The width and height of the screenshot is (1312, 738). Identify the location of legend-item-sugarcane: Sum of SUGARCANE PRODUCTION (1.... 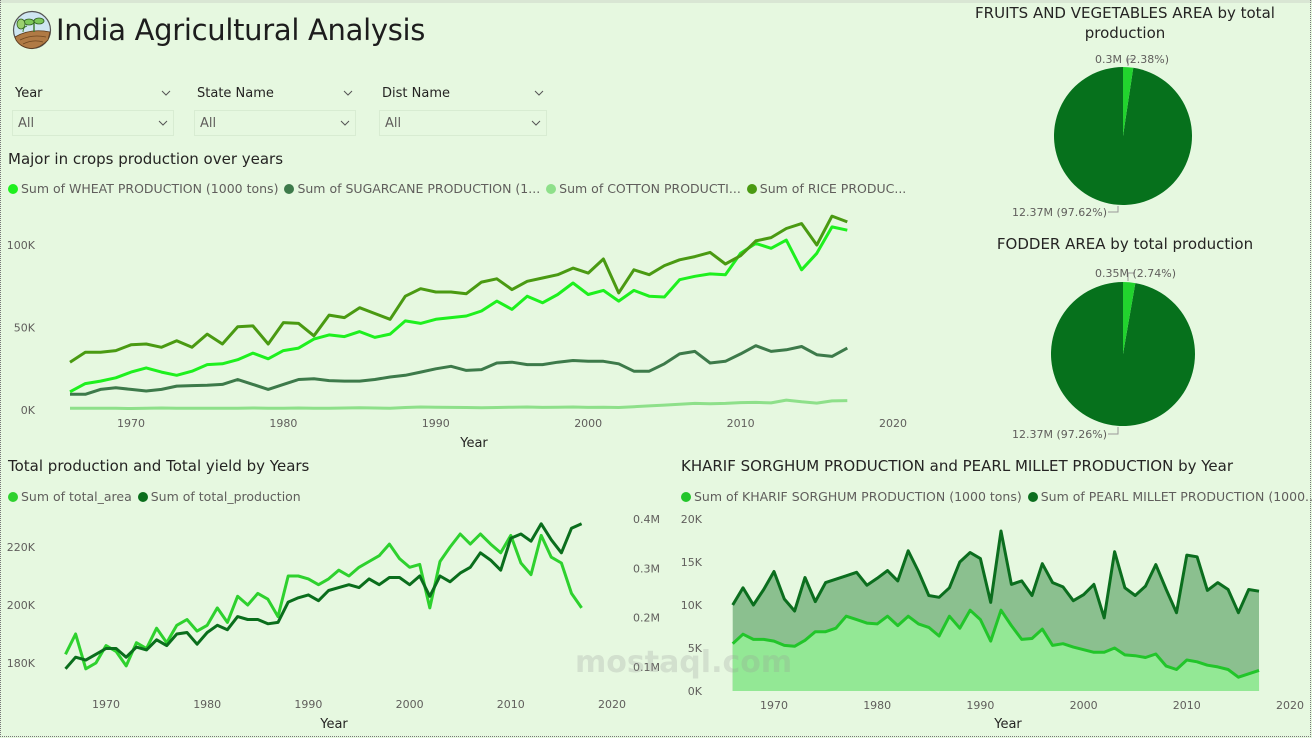
(412, 188).